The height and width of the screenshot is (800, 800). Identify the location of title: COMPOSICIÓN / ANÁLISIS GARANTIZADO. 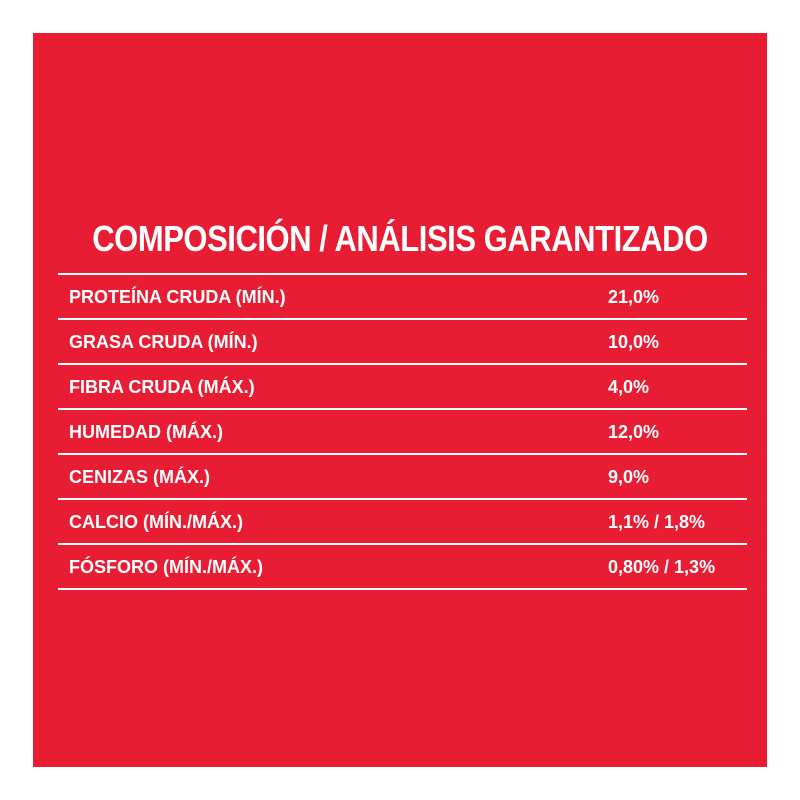
(400, 238).